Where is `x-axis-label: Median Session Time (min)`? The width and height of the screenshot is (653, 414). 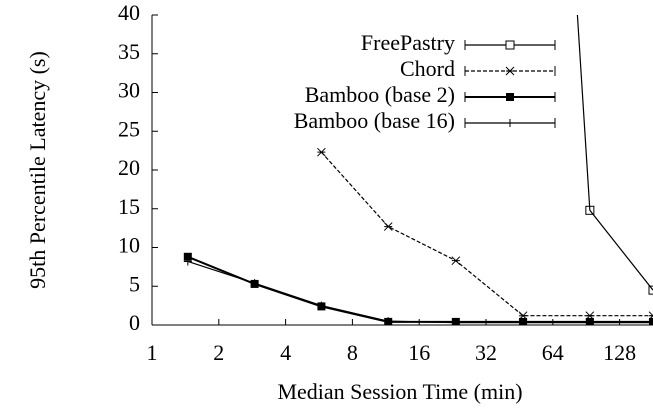 x-axis-label: Median Session Time (min) is located at coordinates (399, 391).